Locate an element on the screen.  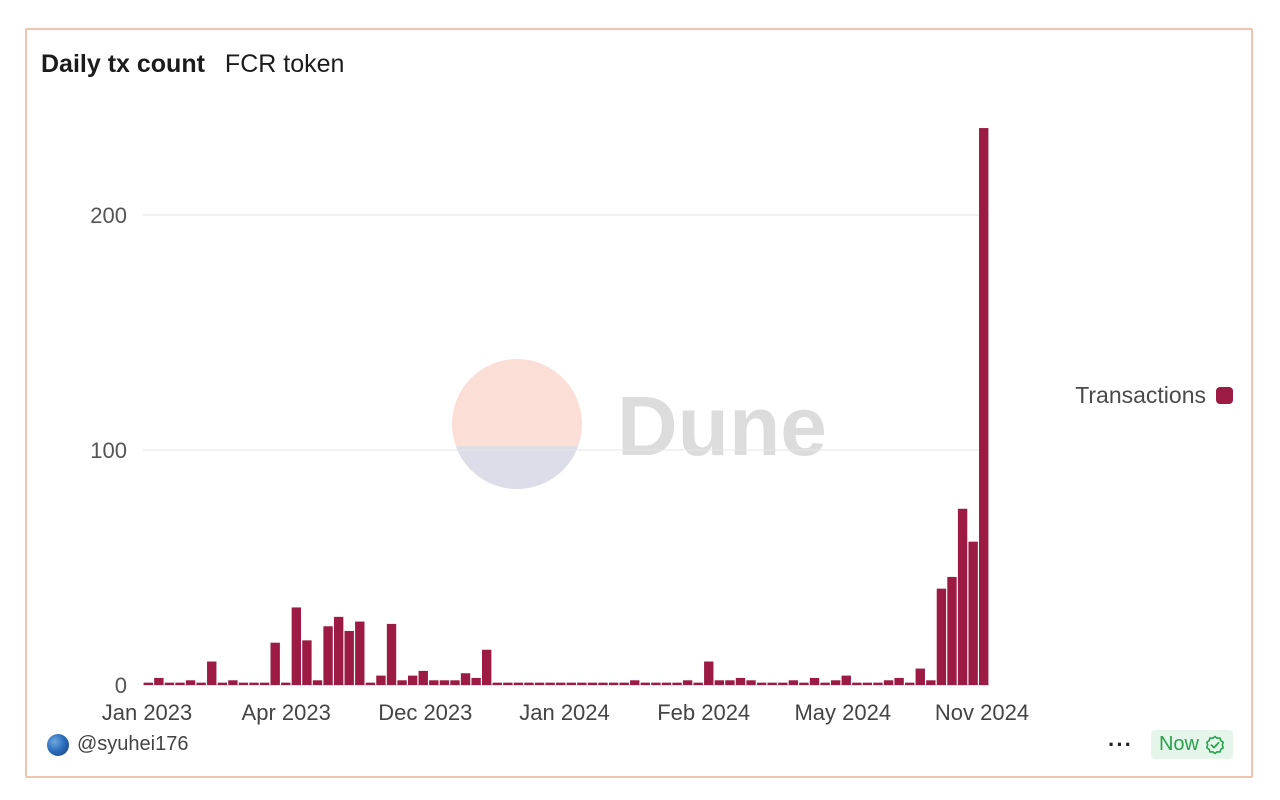
more-options-button: ··· is located at coordinates (1120, 744).